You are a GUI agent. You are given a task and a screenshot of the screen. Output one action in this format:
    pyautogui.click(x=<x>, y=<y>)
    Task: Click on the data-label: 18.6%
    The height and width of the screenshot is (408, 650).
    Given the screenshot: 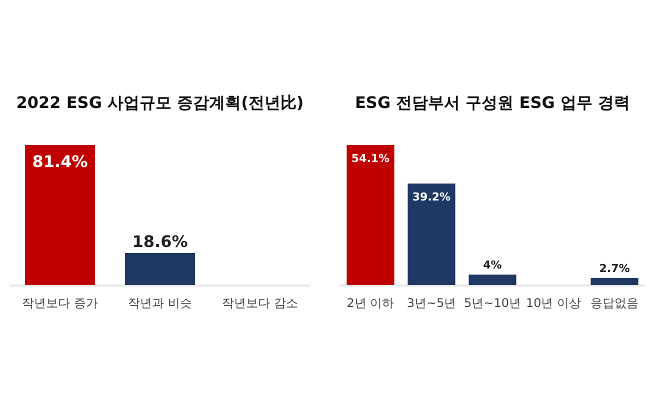 What is the action you would take?
    pyautogui.click(x=160, y=242)
    